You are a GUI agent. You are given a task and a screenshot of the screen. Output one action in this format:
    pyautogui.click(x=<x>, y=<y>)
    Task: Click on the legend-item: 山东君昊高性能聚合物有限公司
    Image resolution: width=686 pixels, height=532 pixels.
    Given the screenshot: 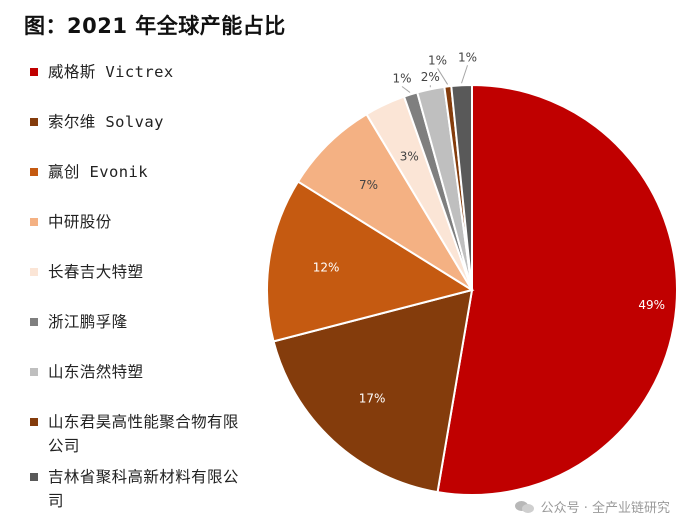 What is the action you would take?
    pyautogui.click(x=141, y=434)
    